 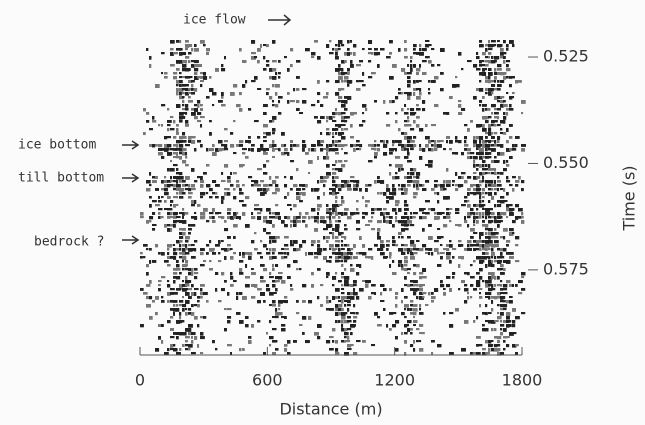 What do you see at coordinates (566, 162) in the screenshot?
I see `y-tick-label: 0.550` at bounding box center [566, 162].